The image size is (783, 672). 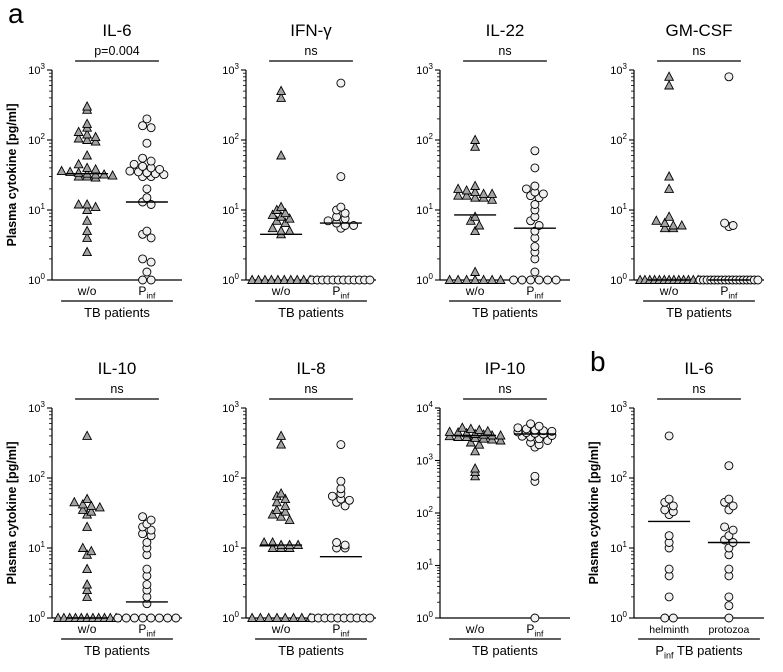 What do you see at coordinates (428, 512) in the screenshot?
I see `y-axis-ticks: 10⁰ 10¹ 10² 10³ 10⁴` at bounding box center [428, 512].